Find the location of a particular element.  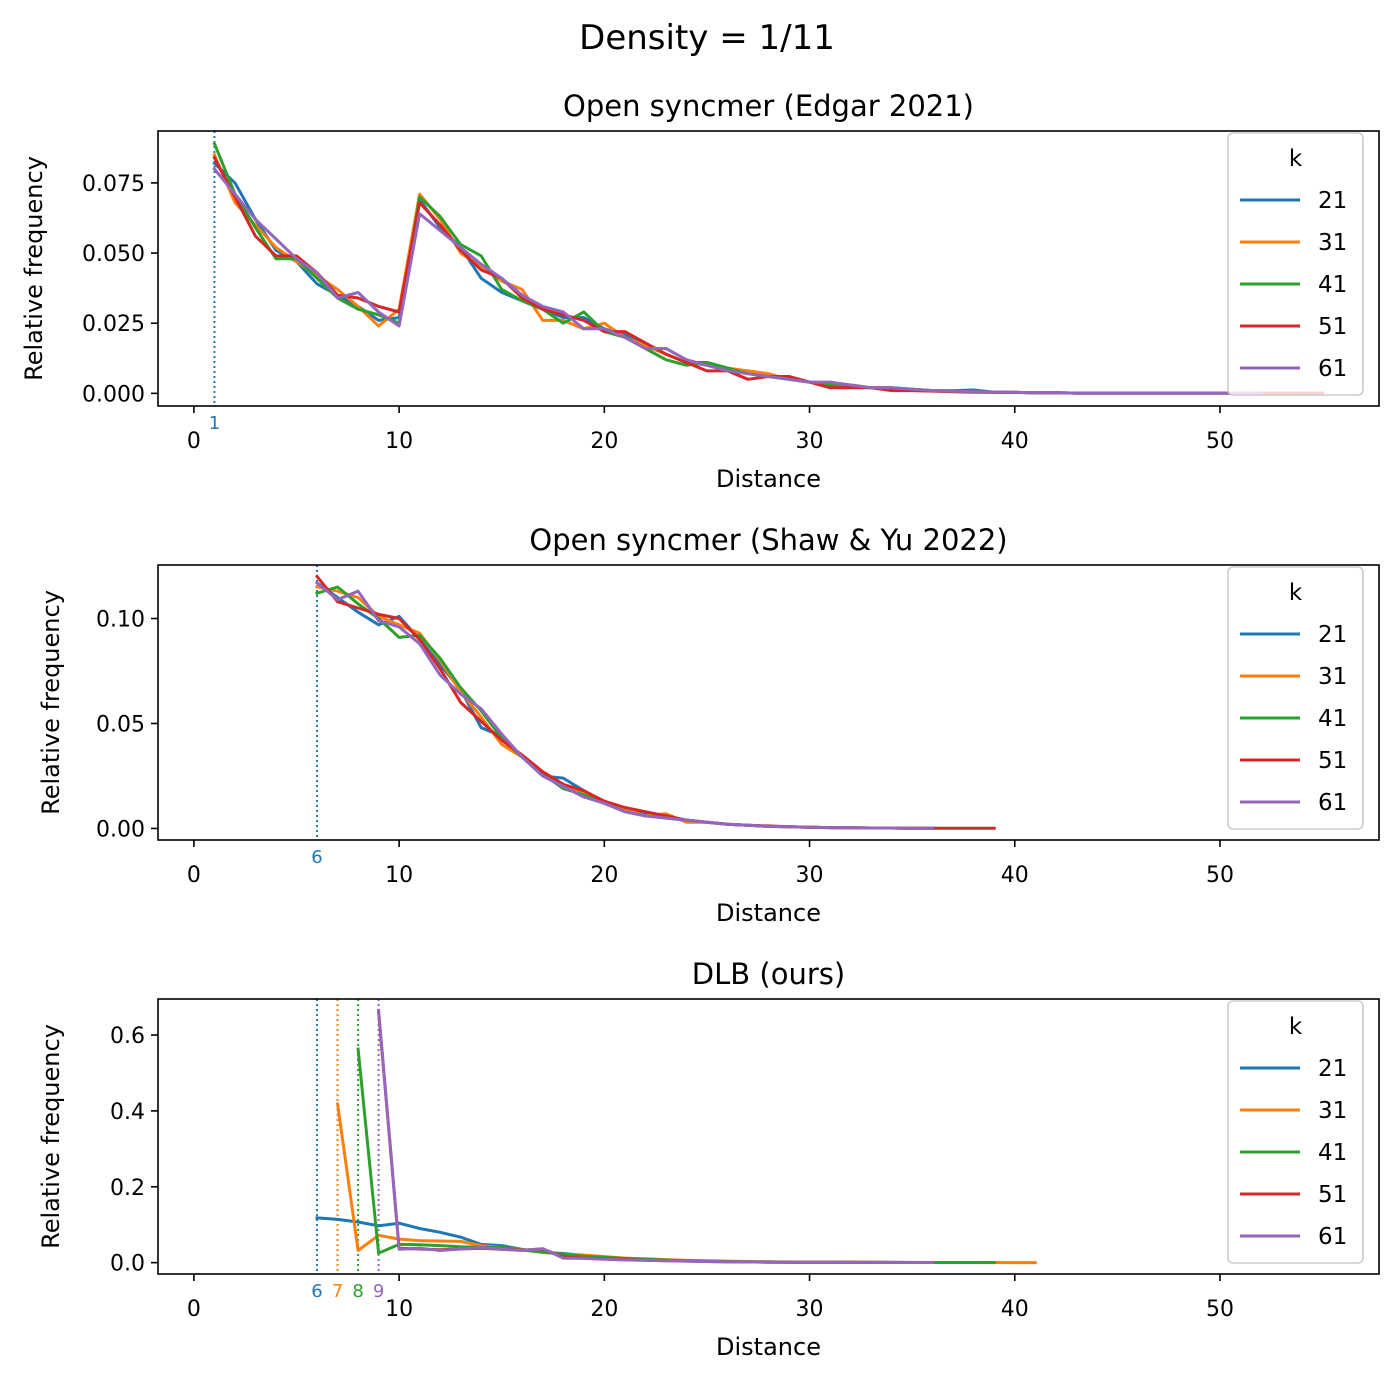

y-tick-label: 0.10 is located at coordinates (120, 620).